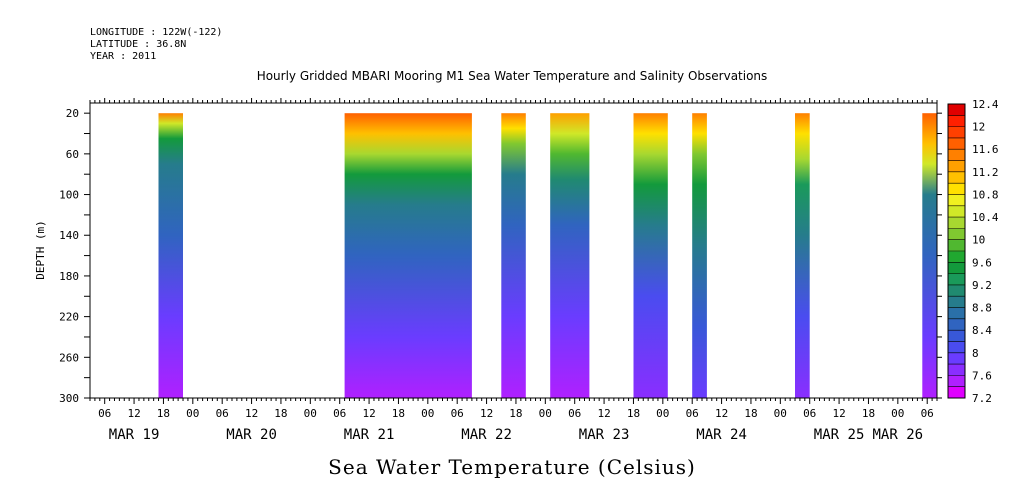 The height and width of the screenshot is (504, 1009). I want to click on x-date-label: MAR 19, so click(134, 435).